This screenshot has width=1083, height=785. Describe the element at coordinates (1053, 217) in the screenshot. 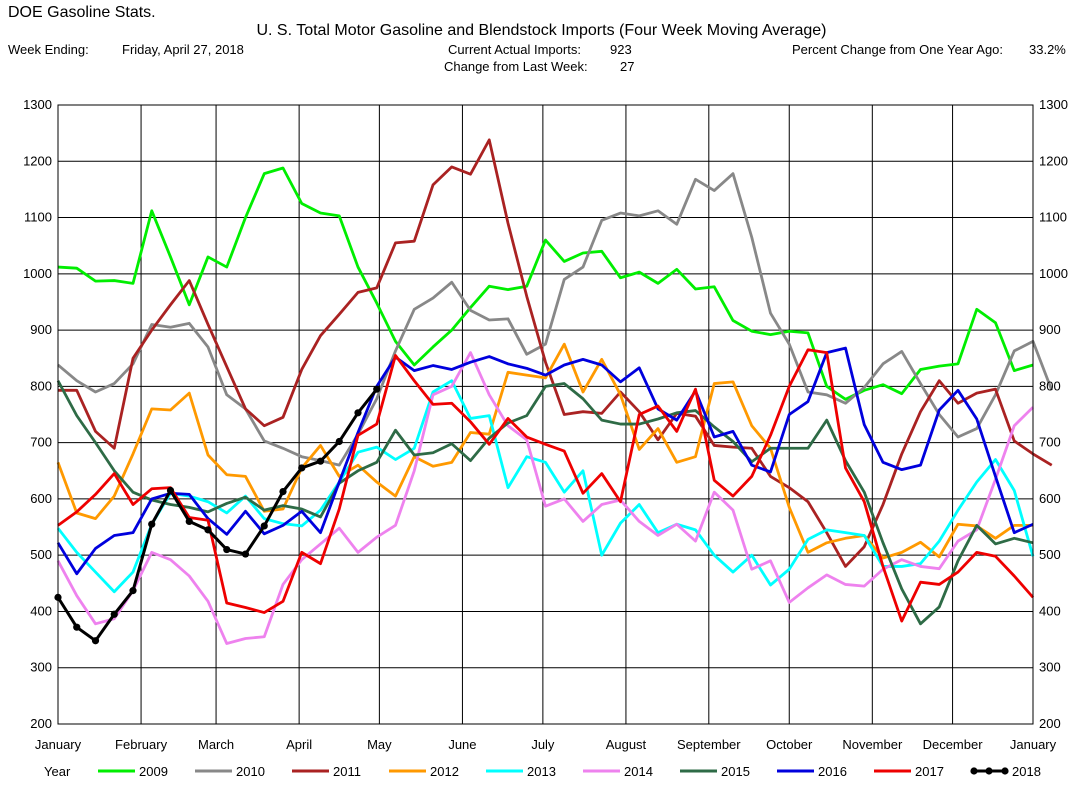

I see `y-tick-label-right: 1100` at that location.